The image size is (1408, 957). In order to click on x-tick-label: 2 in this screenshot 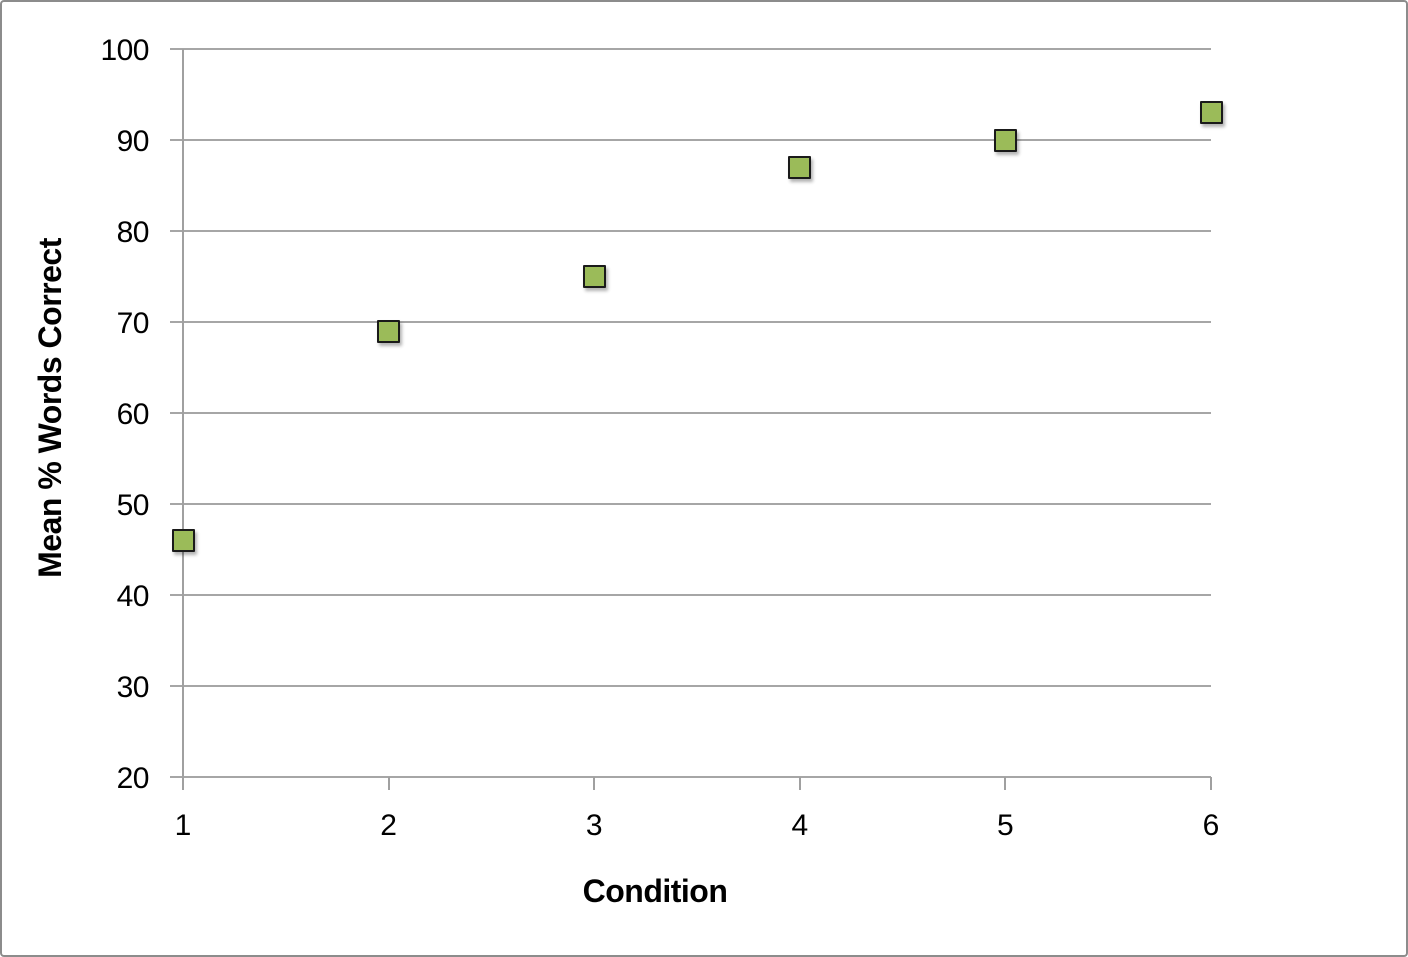, I will do `click(388, 825)`.